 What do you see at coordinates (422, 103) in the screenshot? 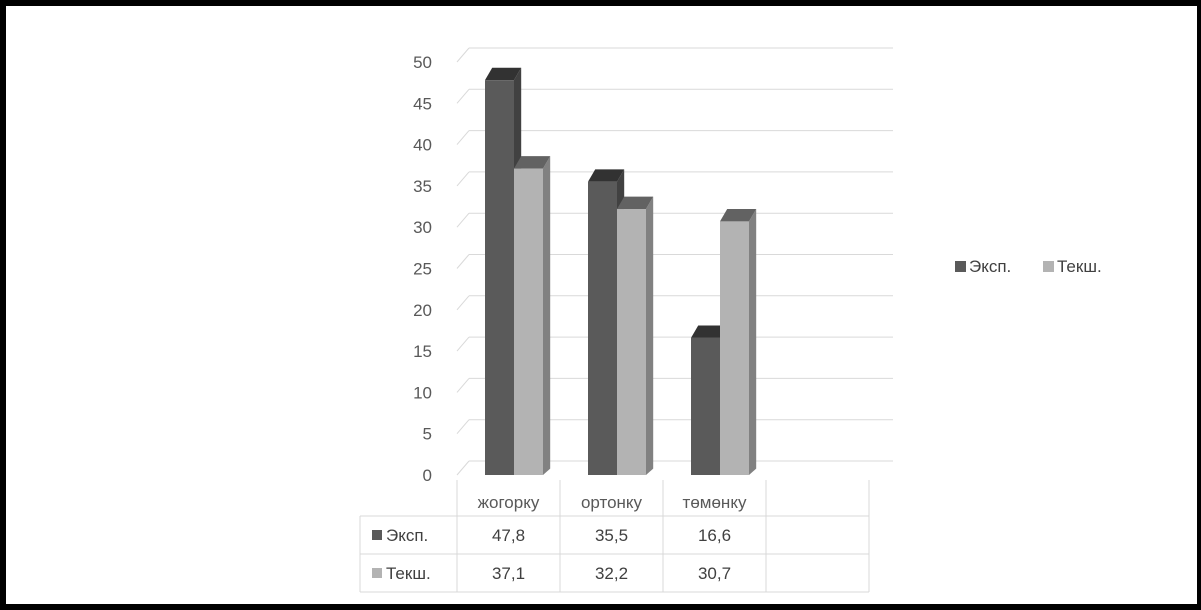
I see `y-tick-label: 45` at bounding box center [422, 103].